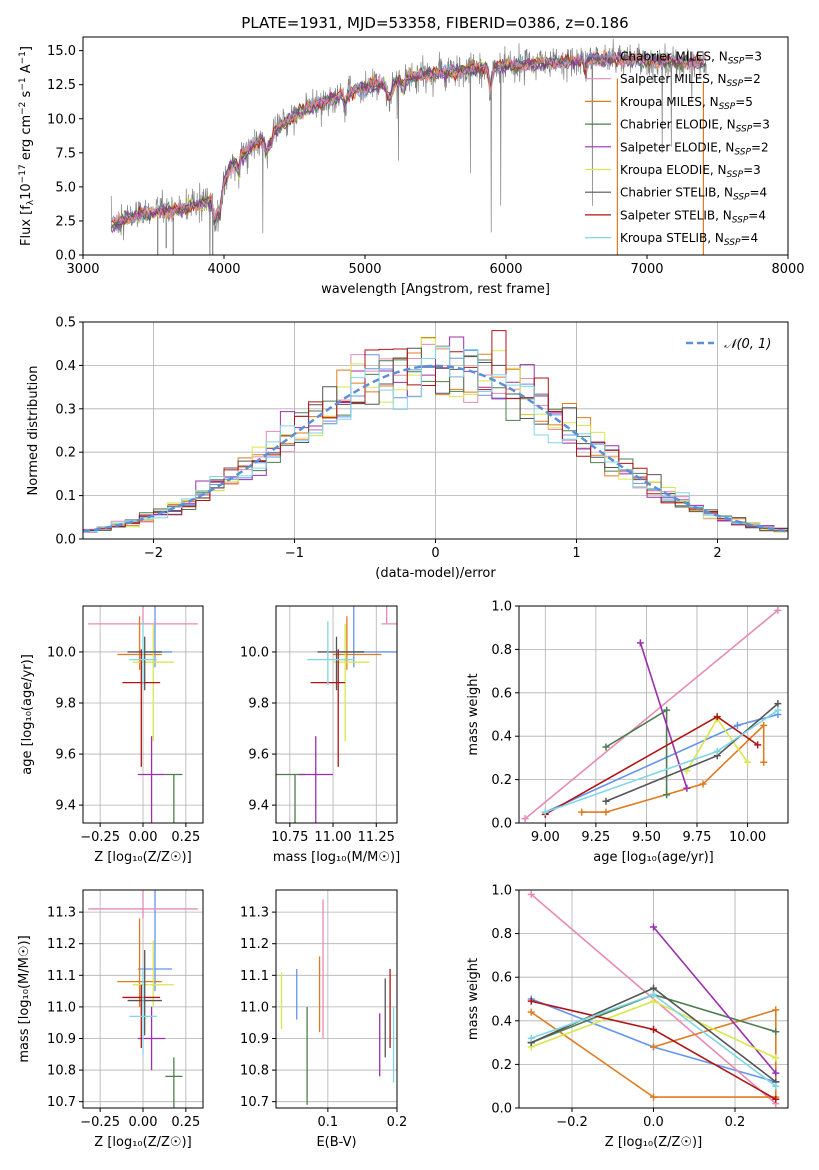  Describe the element at coordinates (61, 85) in the screenshot. I see `y-tick-label: 12.5` at that location.